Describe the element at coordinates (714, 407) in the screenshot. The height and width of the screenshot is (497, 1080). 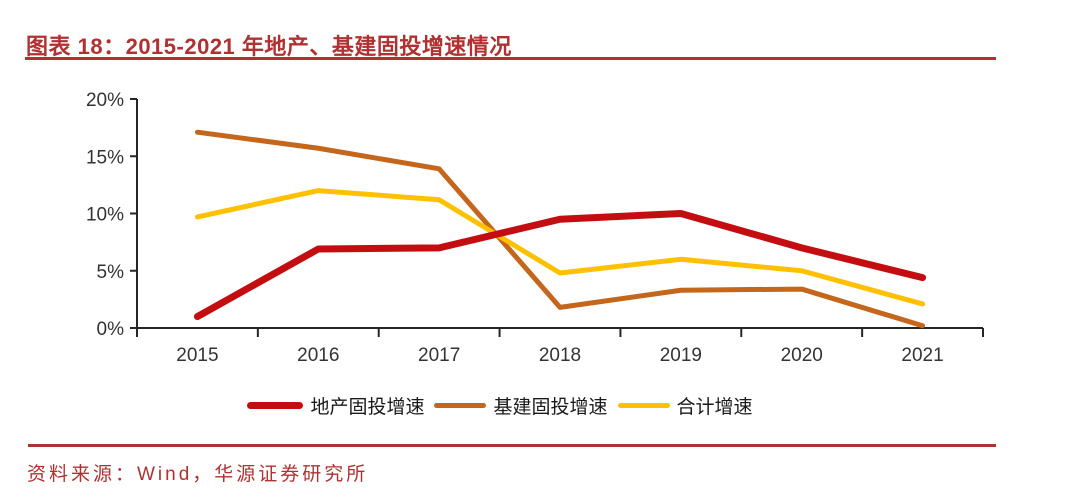
I see `legend-label: 合计增速` at that location.